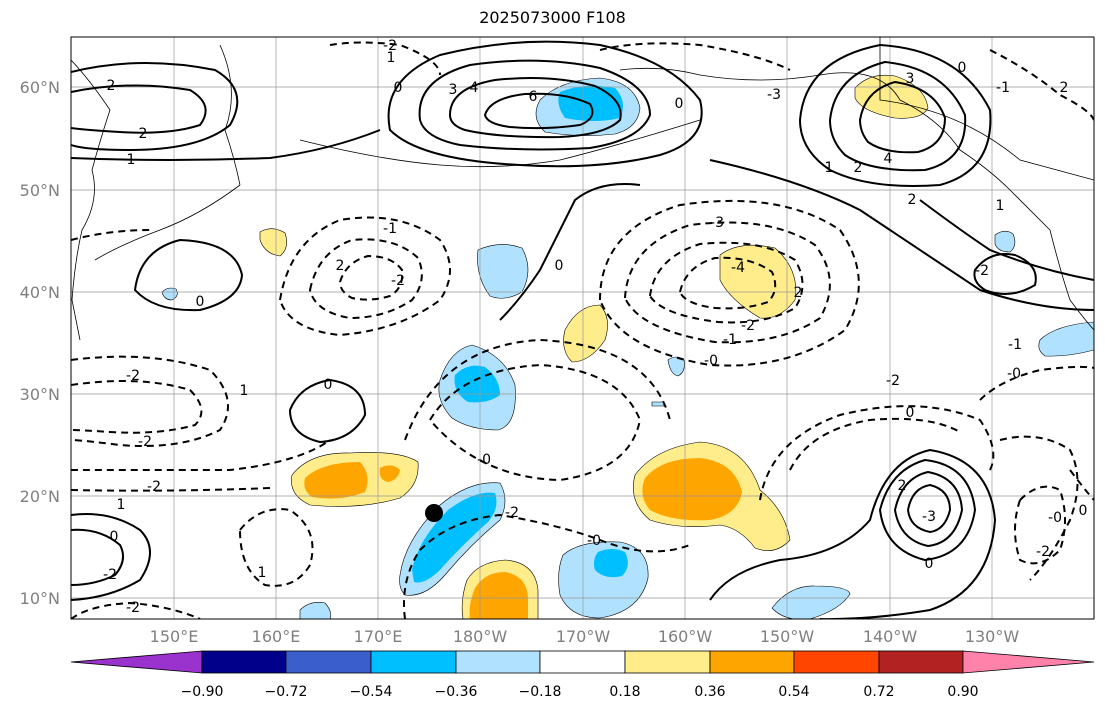  I want to click on lat-tick-labels: 60°N 50°N 40°N 30°N 20°N 10°N, so click(40, 343).